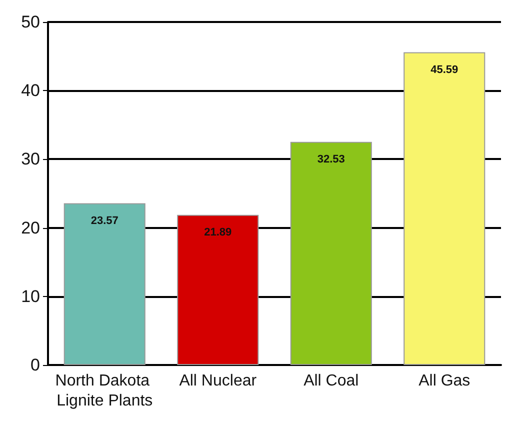 Image resolution: width=515 pixels, height=425 pixels. What do you see at coordinates (331, 159) in the screenshot?
I see `data-label: 32.53` at bounding box center [331, 159].